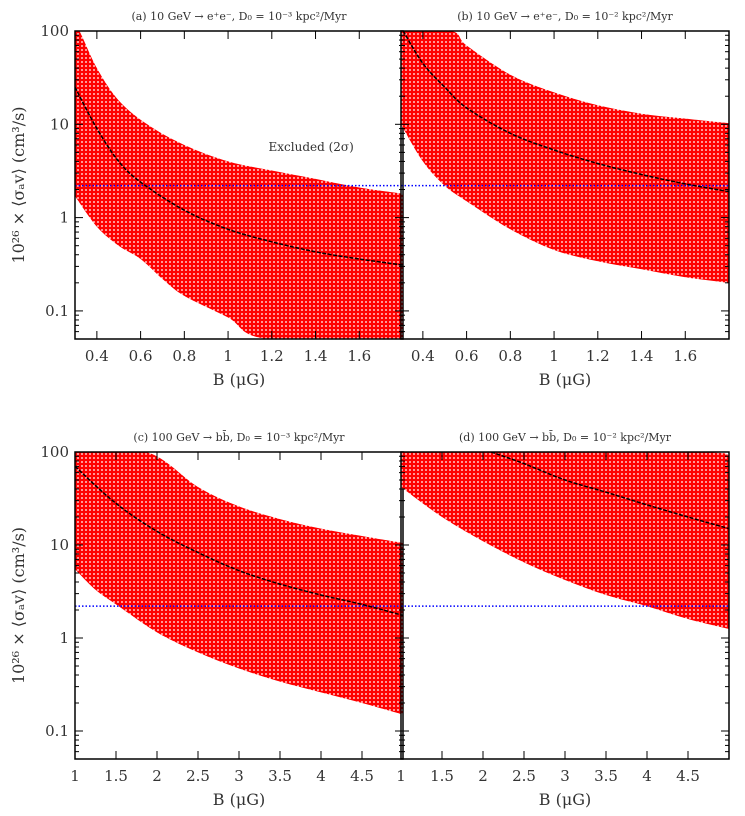 This screenshot has width=745, height=816. Describe the element at coordinates (239, 437) in the screenshot. I see `panel-title: (c) 100 GeV → bb̄, D₀ = 10⁻³ kpc²/Myr` at that location.